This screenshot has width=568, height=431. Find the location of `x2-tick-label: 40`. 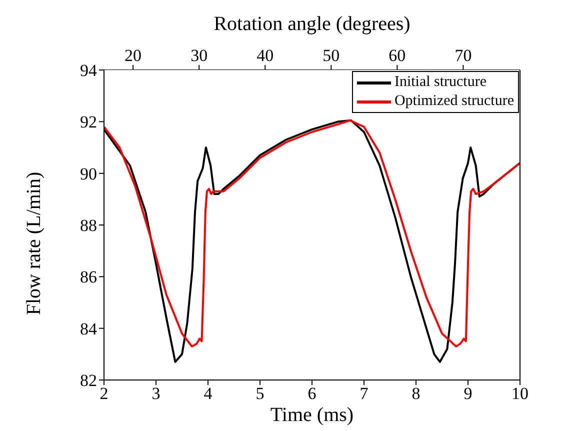

x2-tick-label: 40 is located at coordinates (265, 55).